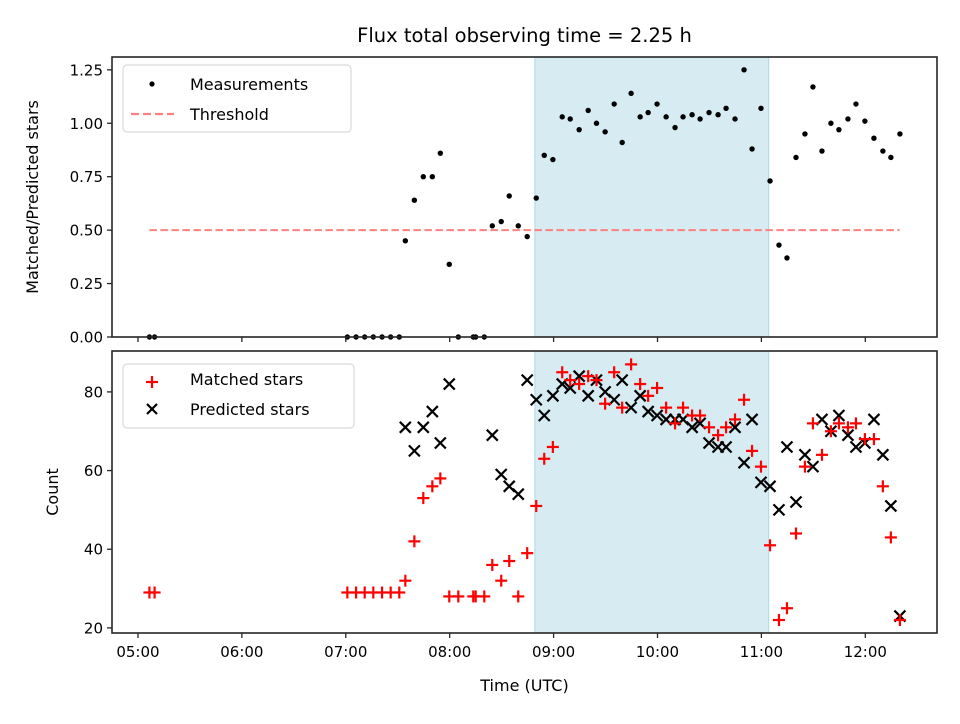 The width and height of the screenshot is (960, 724). I want to click on y-tick-label: 80, so click(93, 392).